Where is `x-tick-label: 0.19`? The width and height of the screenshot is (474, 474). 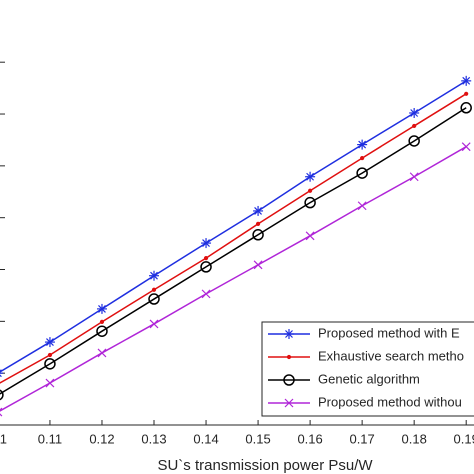 x-tick-label: 0.19 is located at coordinates (464, 438).